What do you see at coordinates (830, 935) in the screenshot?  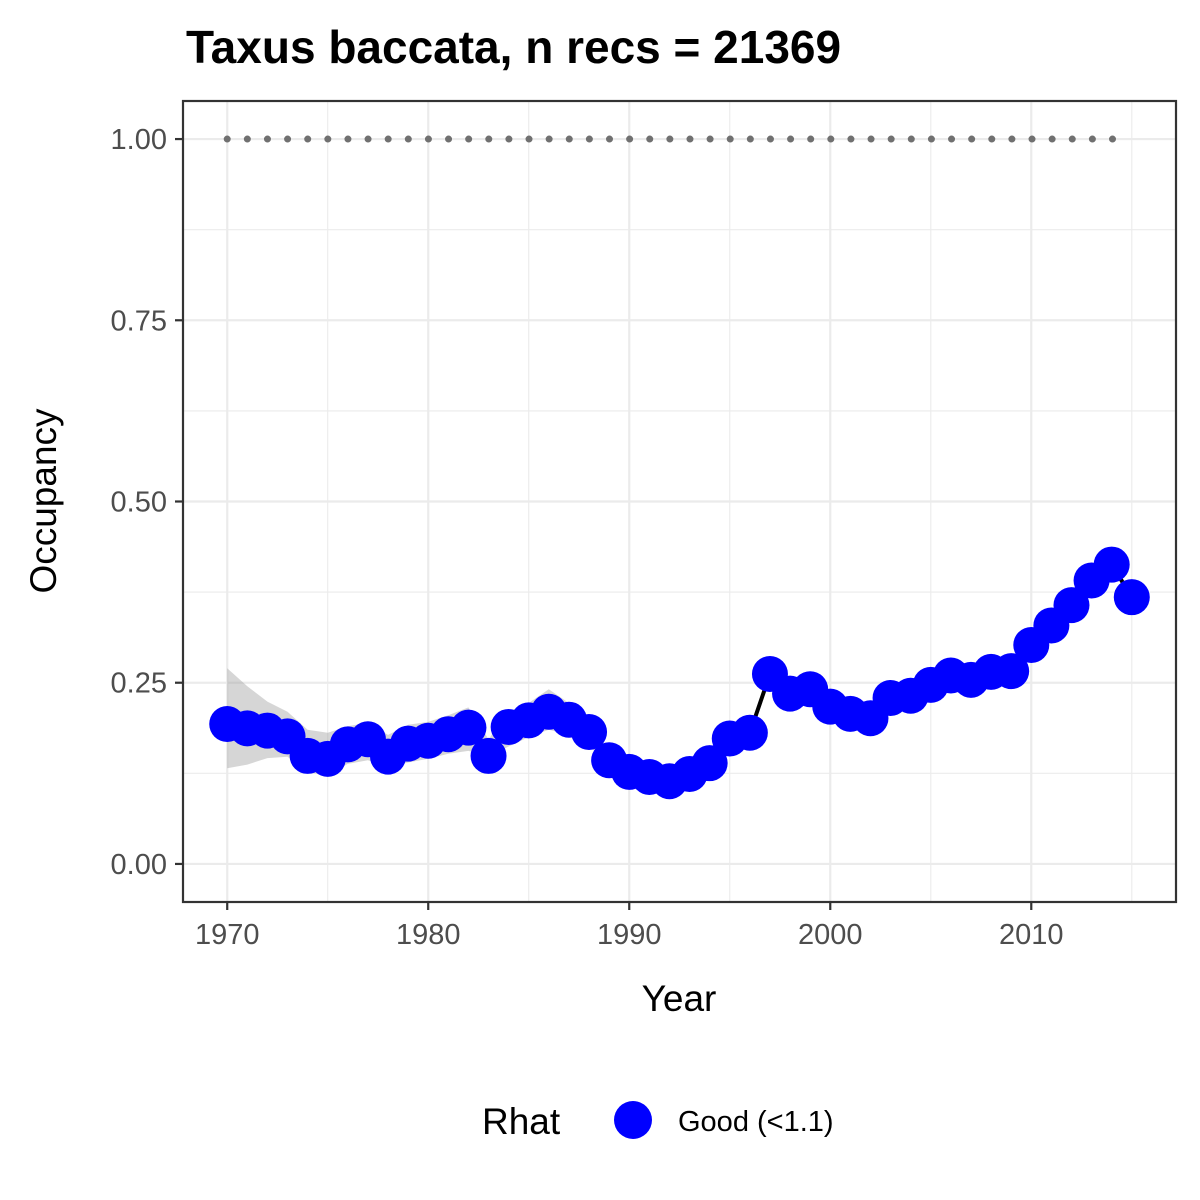 I see `x-tick-label: 2000` at bounding box center [830, 935].